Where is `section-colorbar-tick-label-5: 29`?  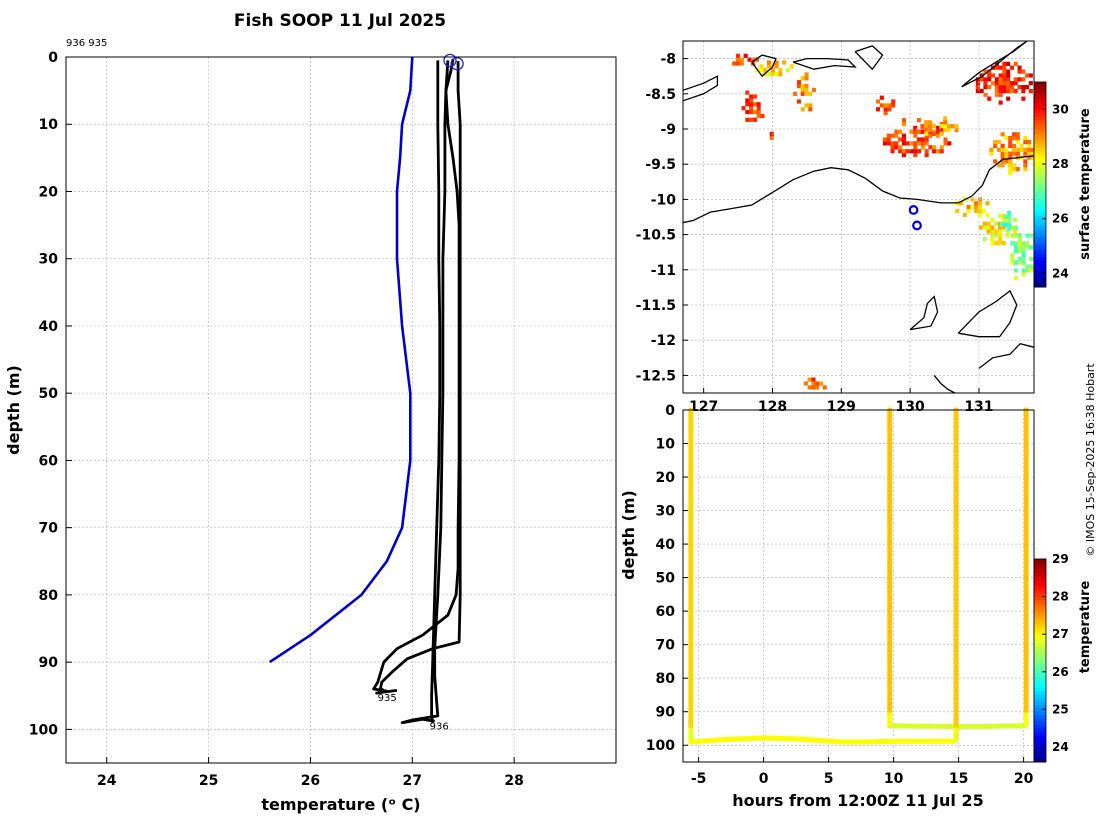
section-colorbar-tick-label-5: 29 is located at coordinates (1060, 559).